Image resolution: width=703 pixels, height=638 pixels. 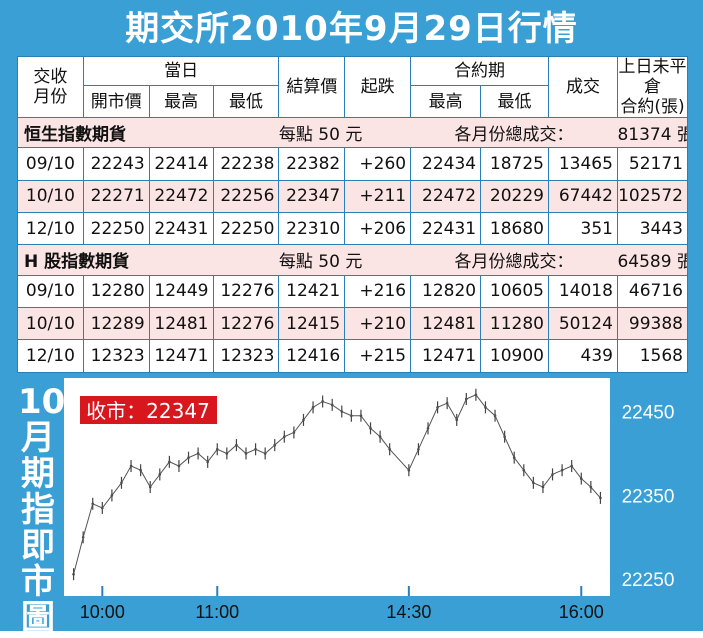 I want to click on x-tick-label: 10:00, so click(x=102, y=612).